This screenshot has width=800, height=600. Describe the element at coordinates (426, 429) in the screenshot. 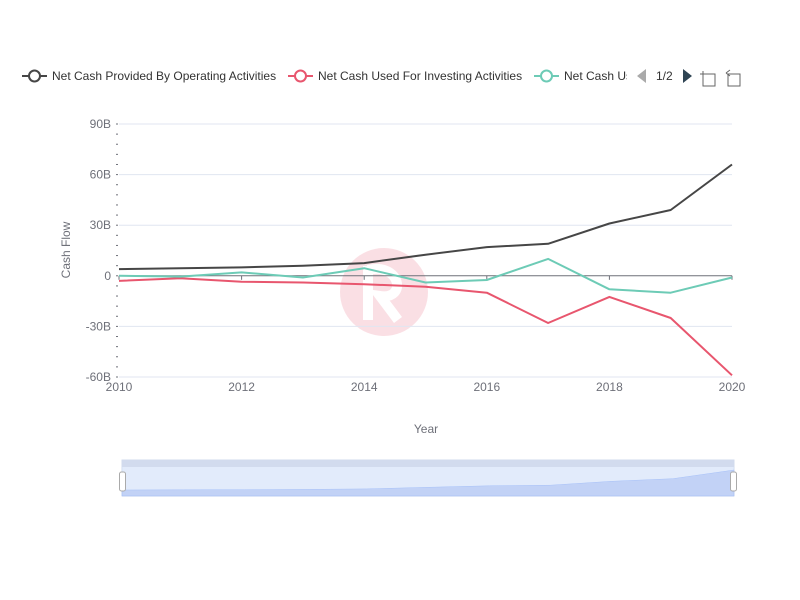

I see `x-axis-title: Year` at that location.